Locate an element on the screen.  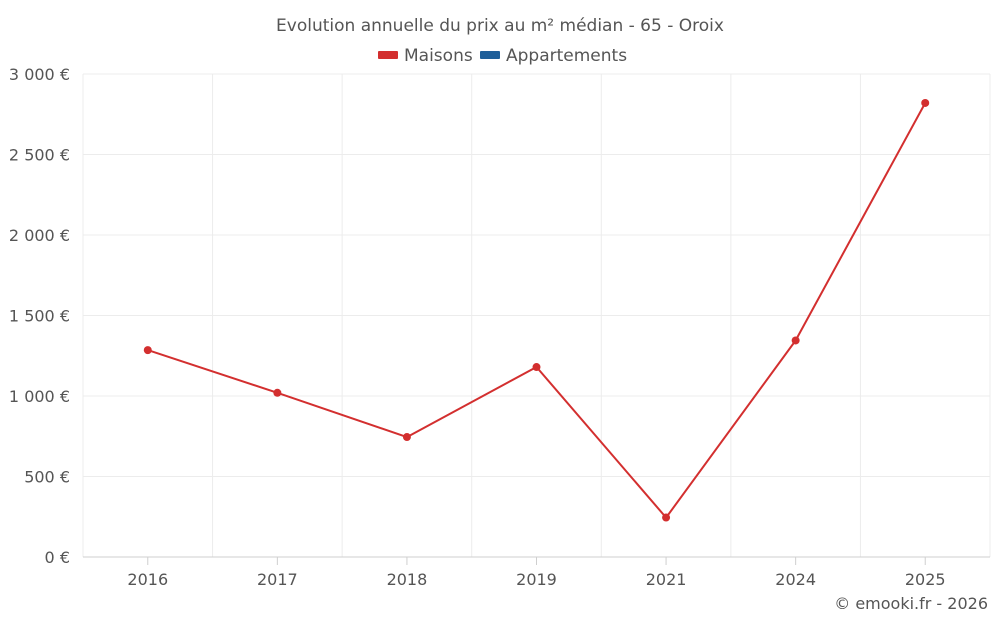
legend-item-appartements: Appartements is located at coordinates (553, 56).